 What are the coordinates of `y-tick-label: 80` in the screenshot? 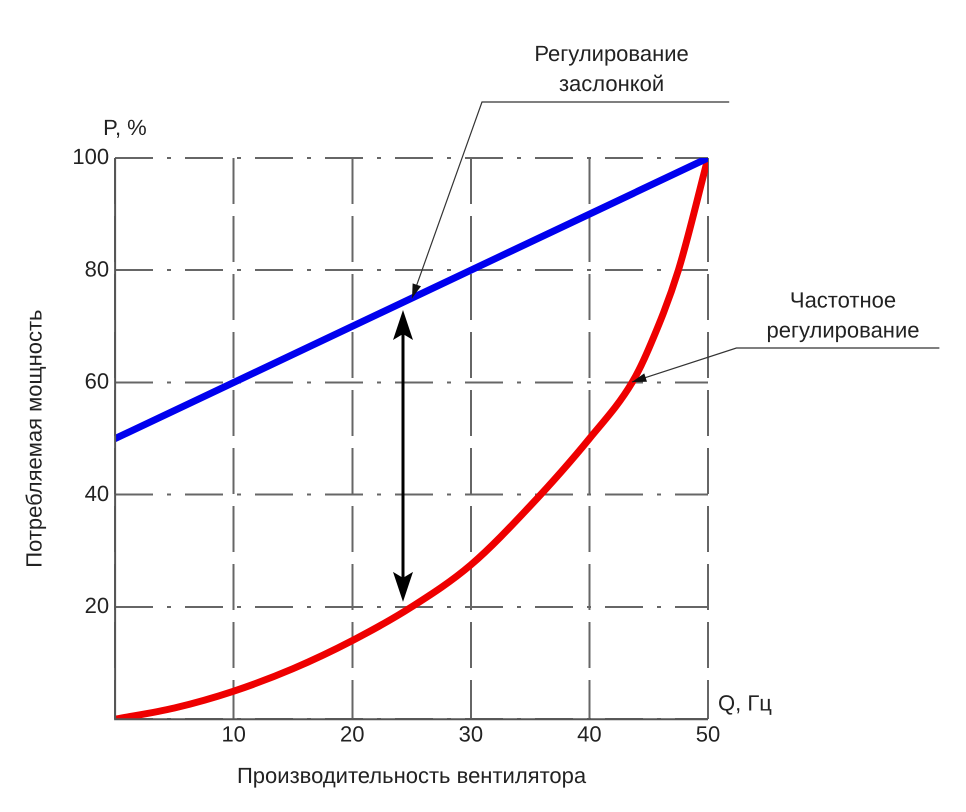 It's located at (97, 269).